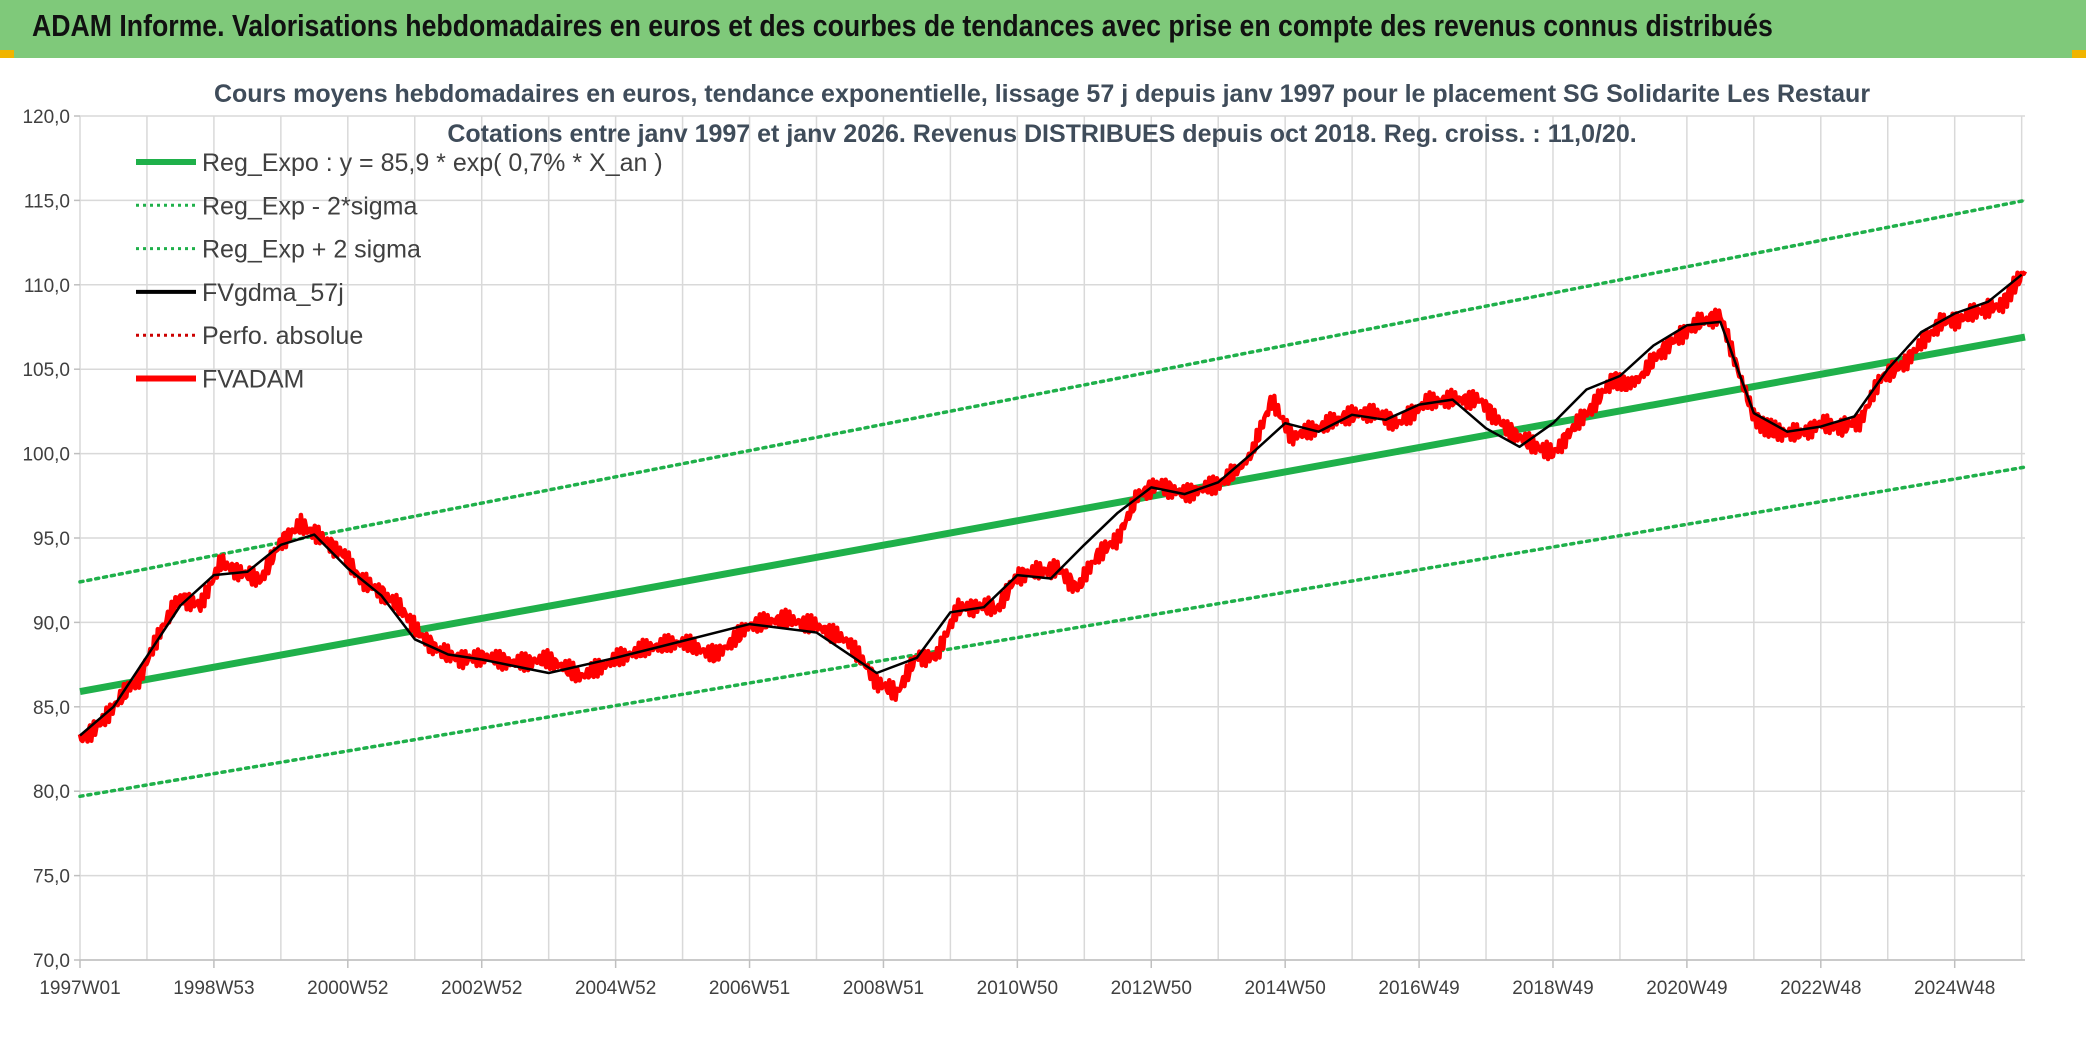 Image resolution: width=2086 pixels, height=1038 pixels. I want to click on y-tick-label: 70,0, so click(51, 961).